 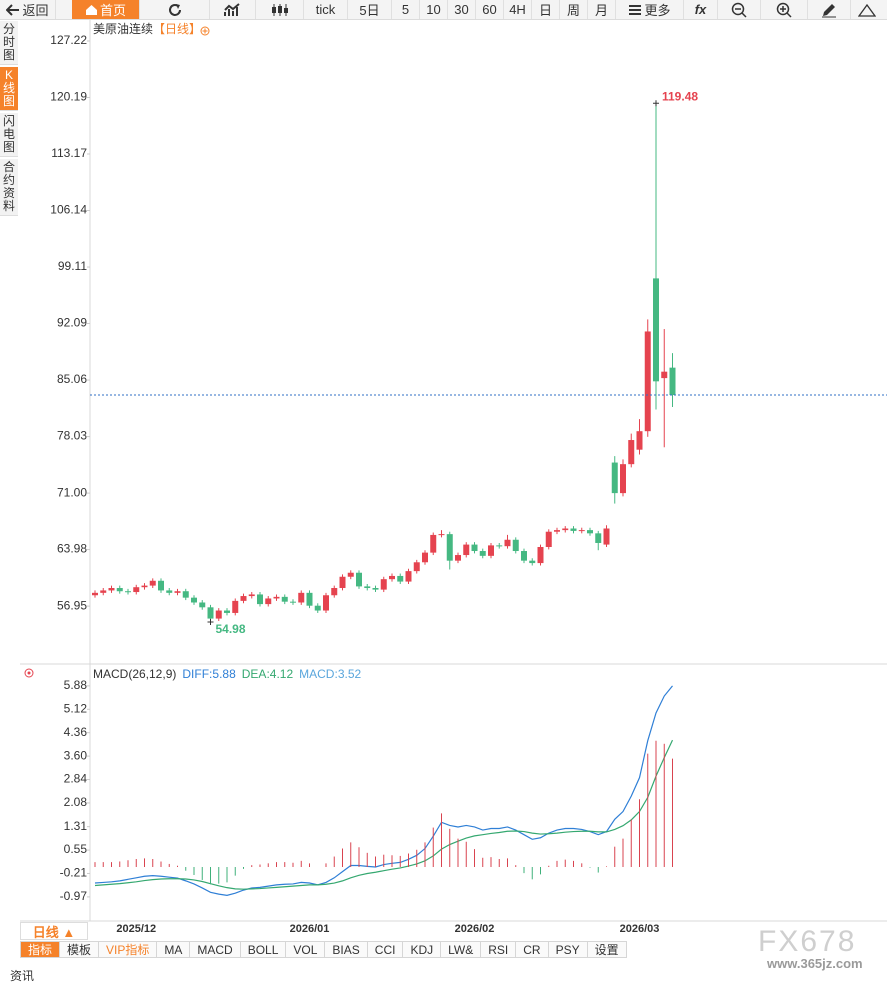 I want to click on home-button: 首页, so click(x=106, y=9).